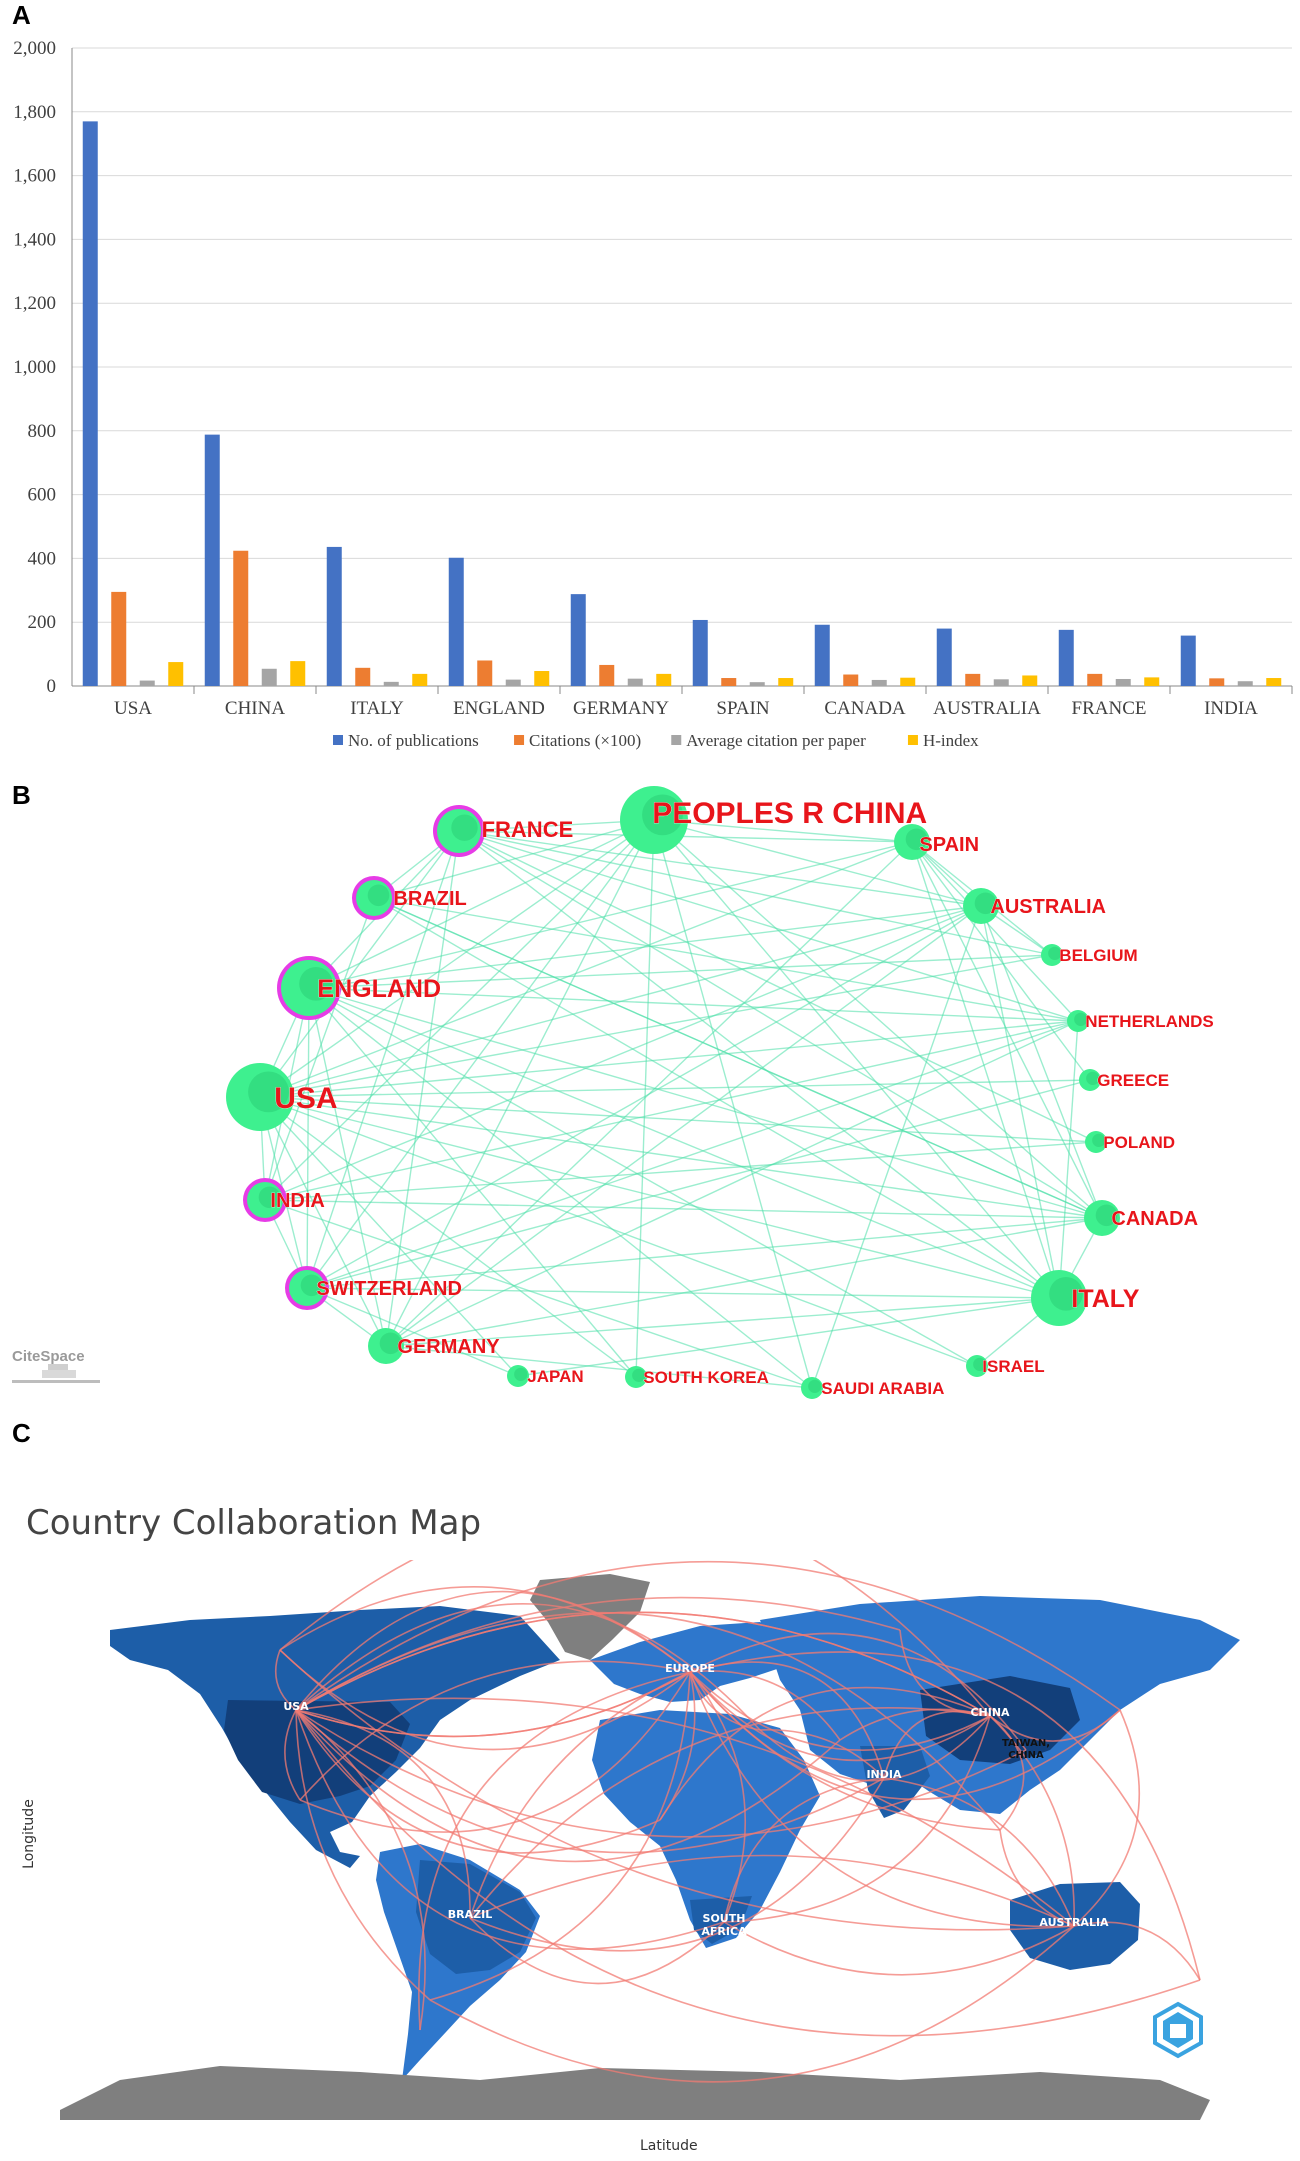 This screenshot has height=2161, width=1300. What do you see at coordinates (951, 740) in the screenshot?
I see `legend-label: H-index` at bounding box center [951, 740].